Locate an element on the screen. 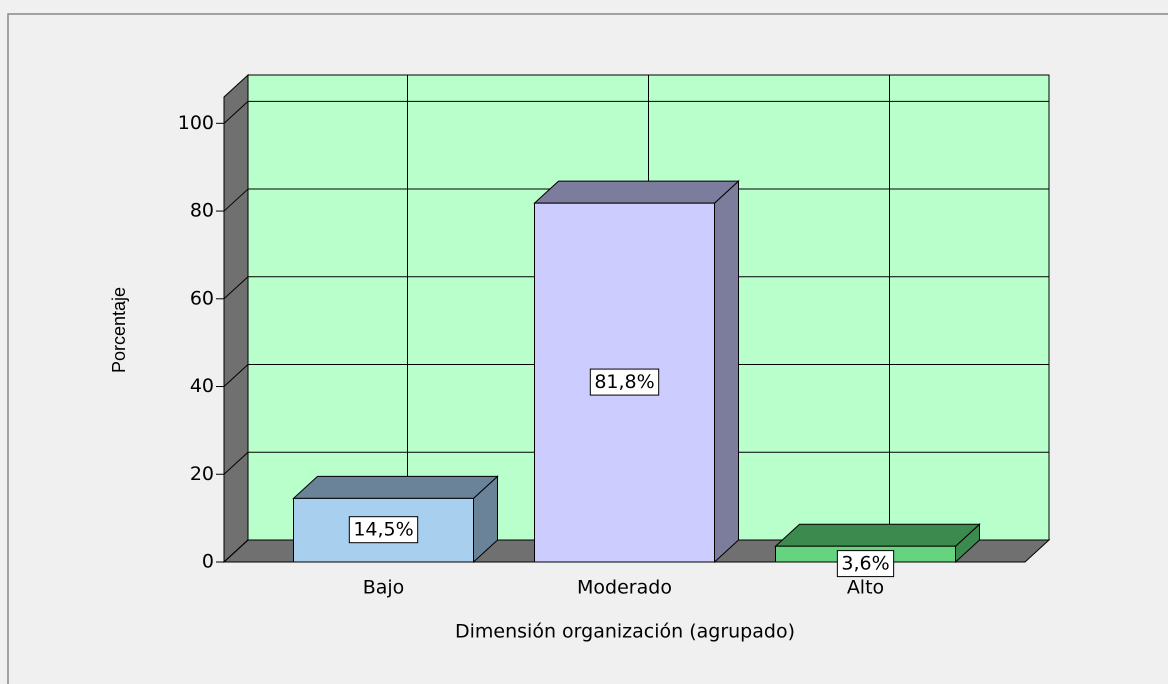 This screenshot has width=1168, height=684. data-label: 14,5% is located at coordinates (383, 530).